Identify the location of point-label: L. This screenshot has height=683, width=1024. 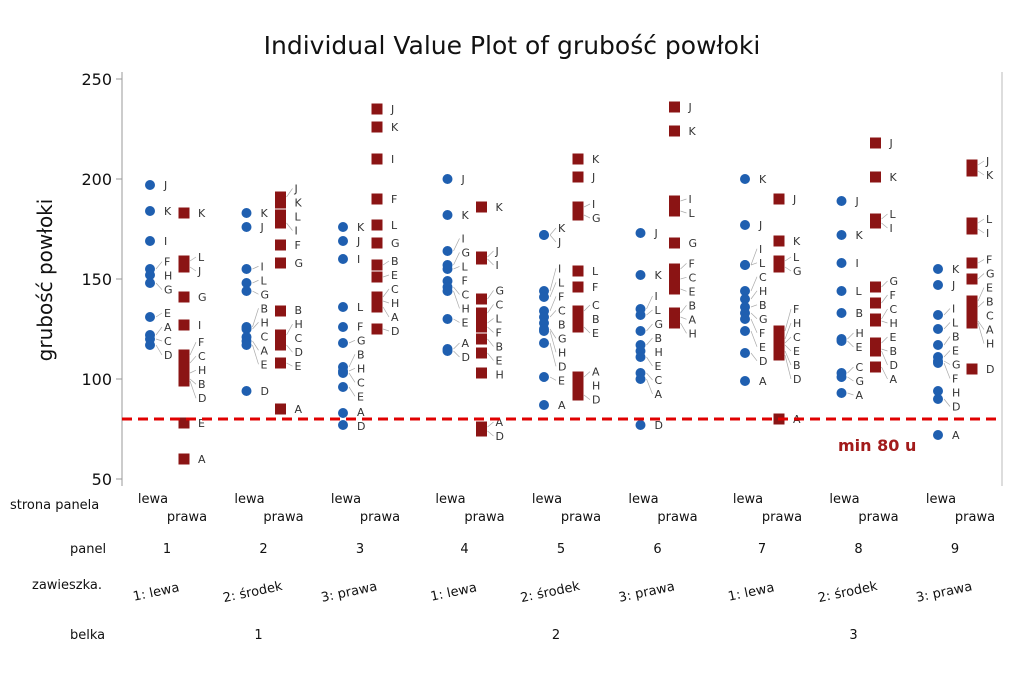
(955, 323).